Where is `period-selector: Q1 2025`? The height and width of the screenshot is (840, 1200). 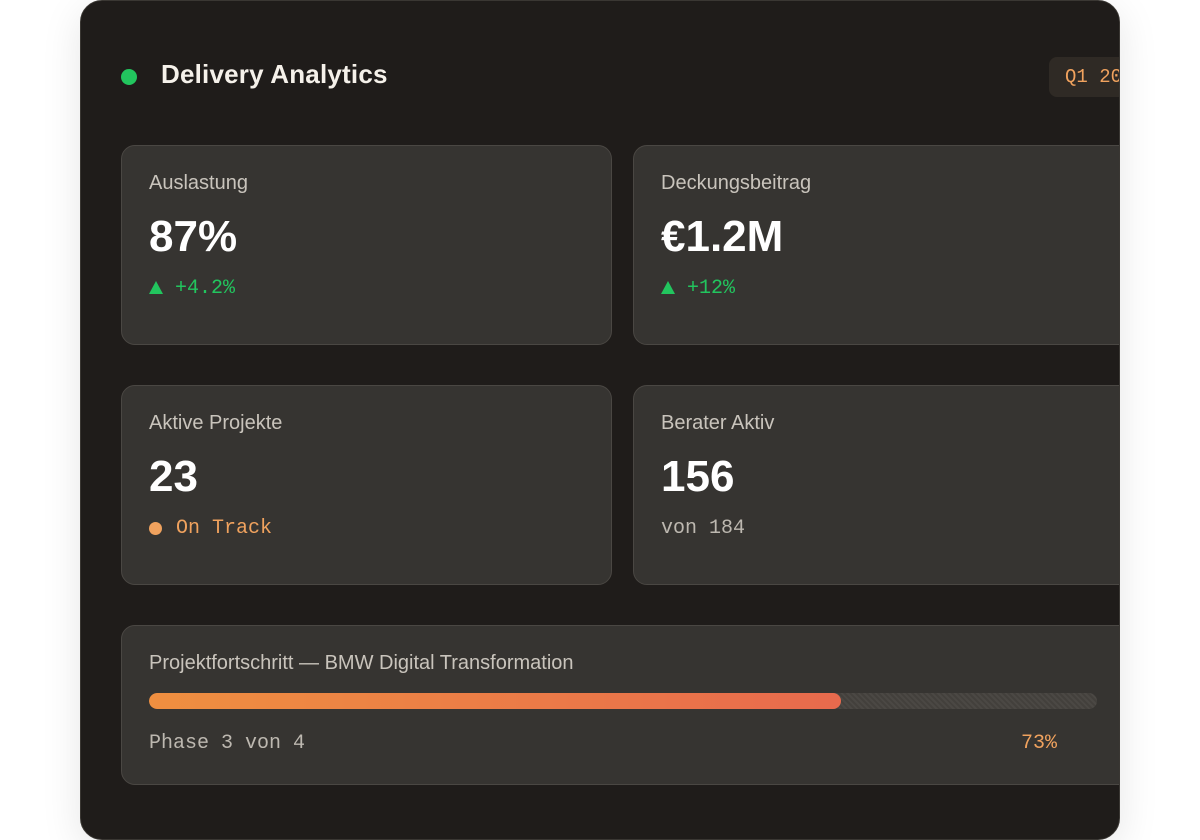
period-selector: Q1 2025 is located at coordinates (1084, 77).